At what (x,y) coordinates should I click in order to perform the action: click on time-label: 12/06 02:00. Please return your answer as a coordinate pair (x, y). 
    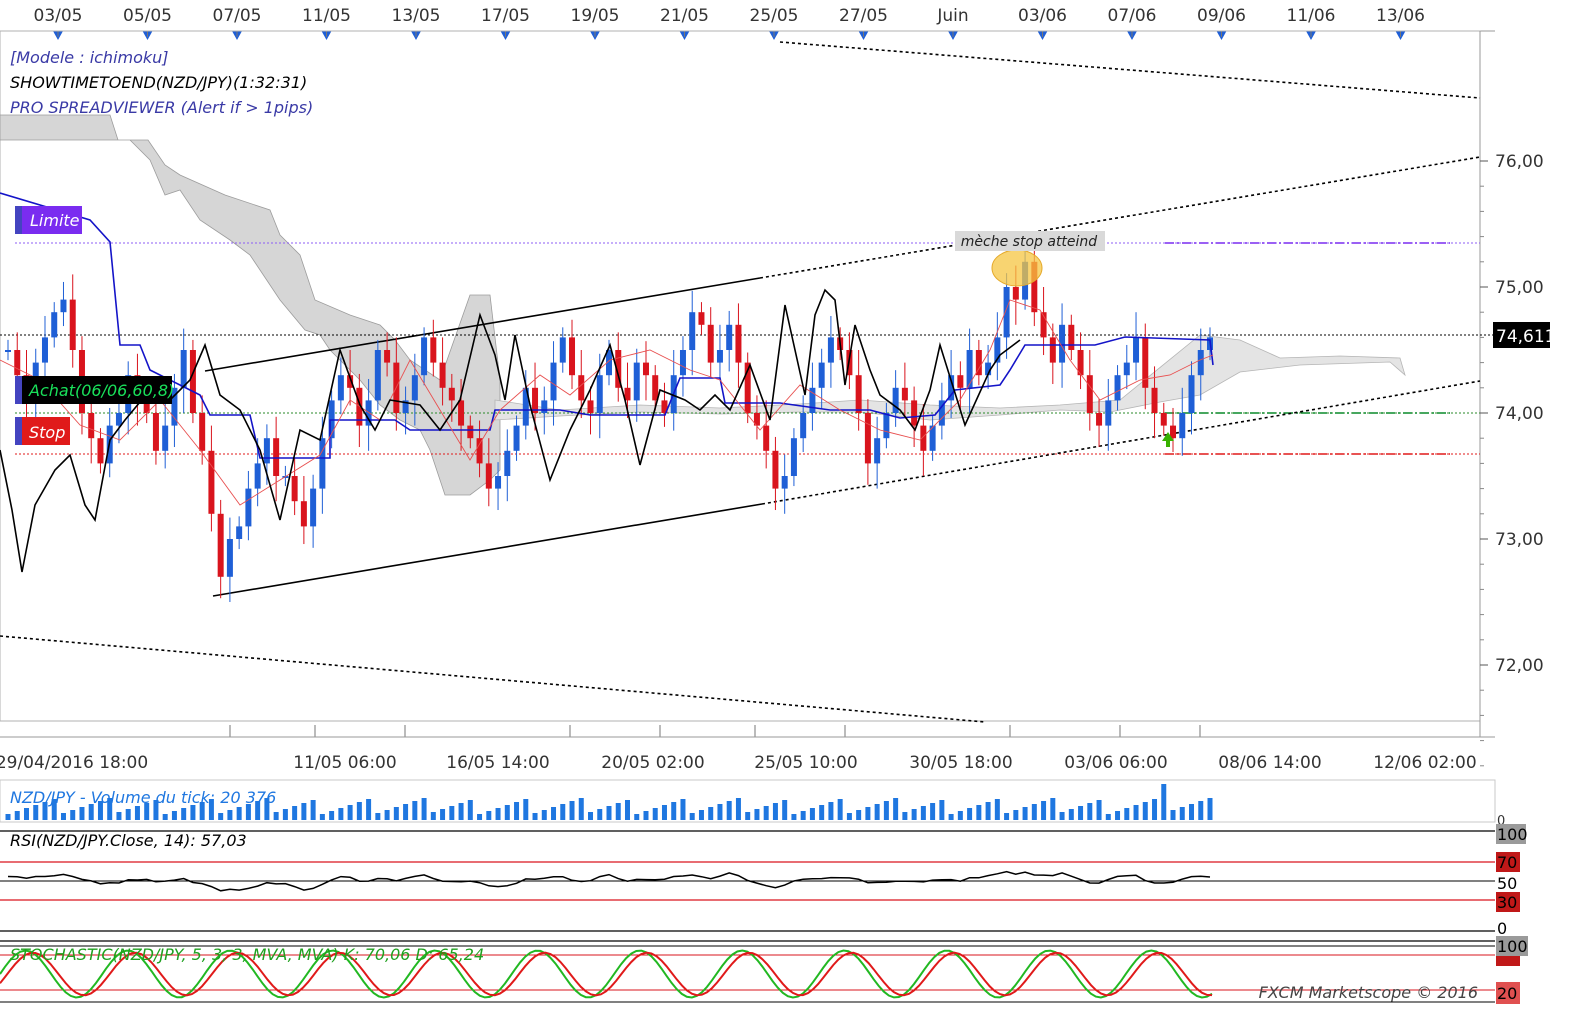
    Looking at the image, I should click on (1424, 763).